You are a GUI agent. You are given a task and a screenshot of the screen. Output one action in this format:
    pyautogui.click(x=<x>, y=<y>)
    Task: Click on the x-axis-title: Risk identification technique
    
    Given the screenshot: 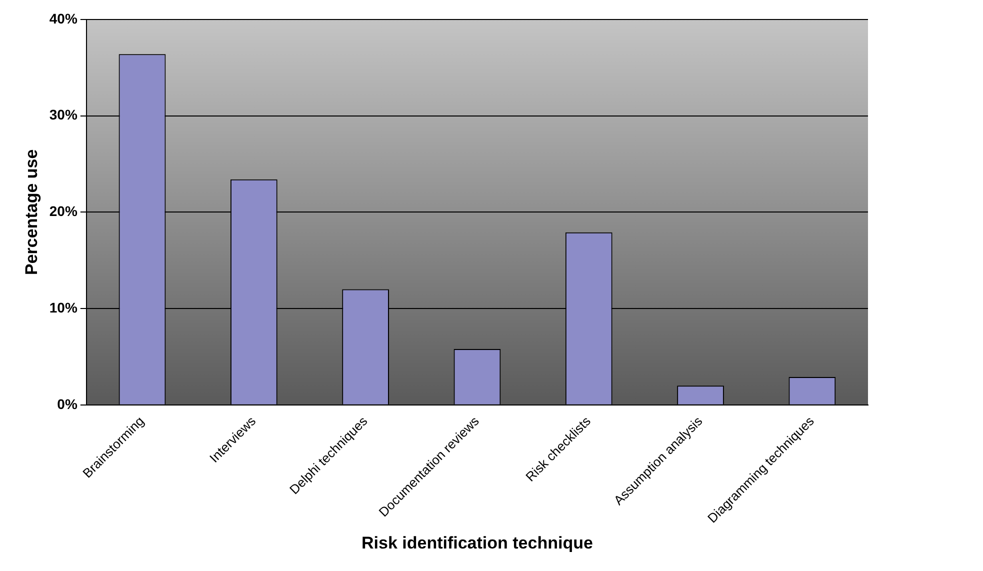 What is the action you would take?
    pyautogui.click(x=477, y=542)
    